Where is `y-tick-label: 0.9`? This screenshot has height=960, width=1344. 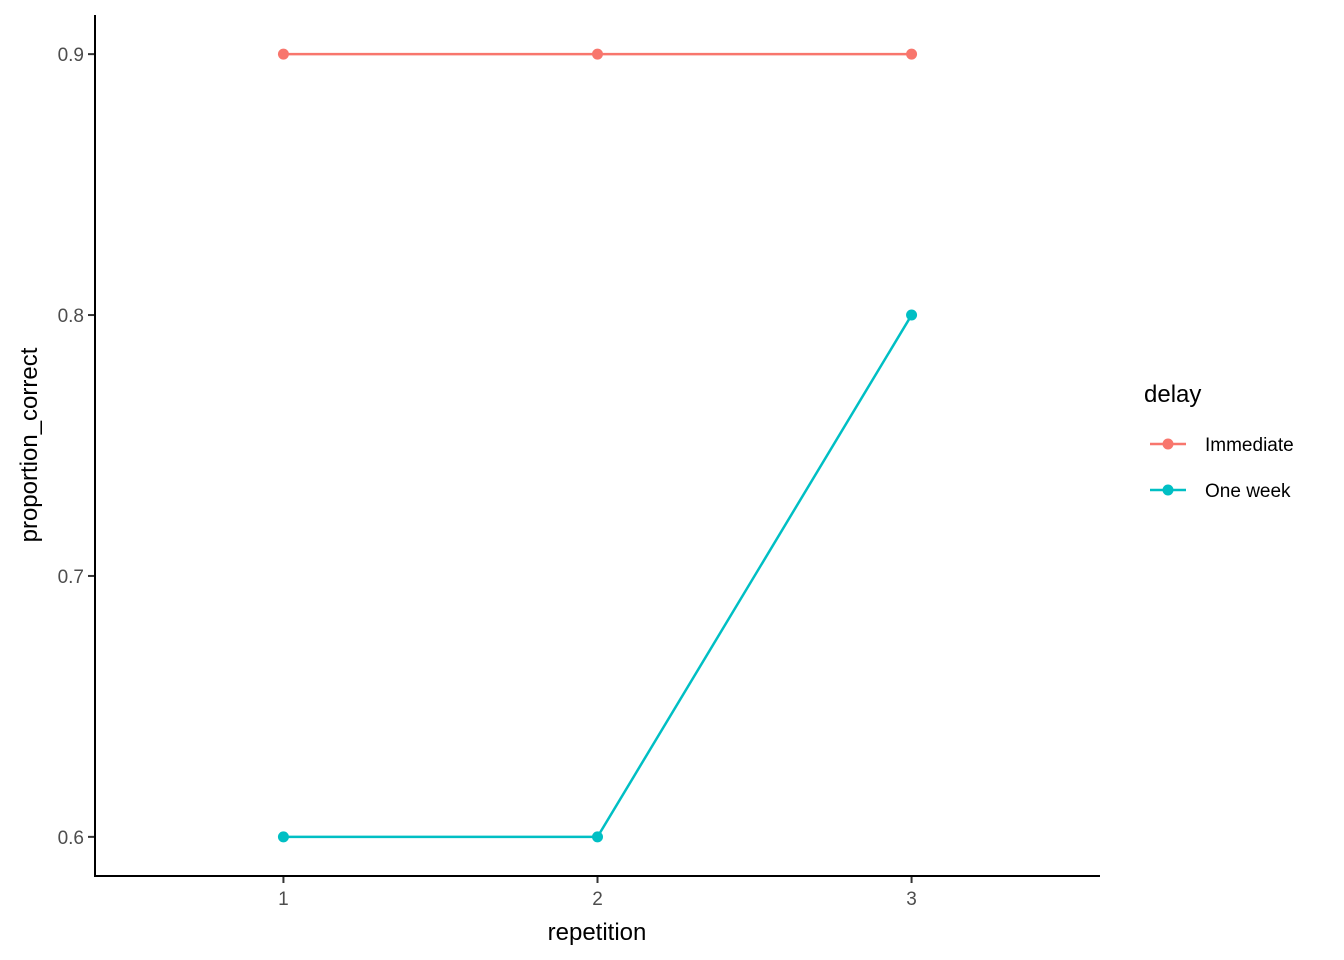 y-tick-label: 0.9 is located at coordinates (71, 55).